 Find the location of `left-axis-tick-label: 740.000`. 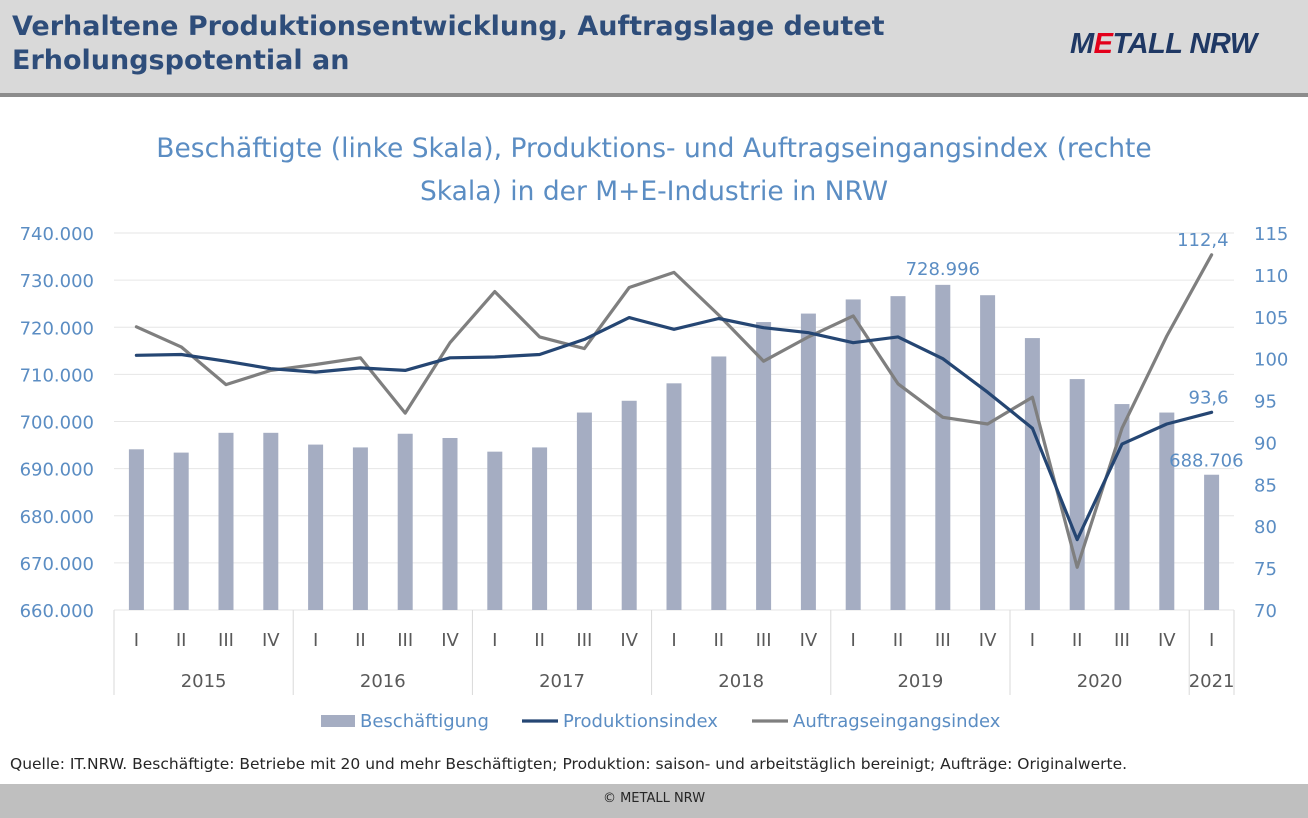

left-axis-tick-label: 740.000 is located at coordinates (57, 234).